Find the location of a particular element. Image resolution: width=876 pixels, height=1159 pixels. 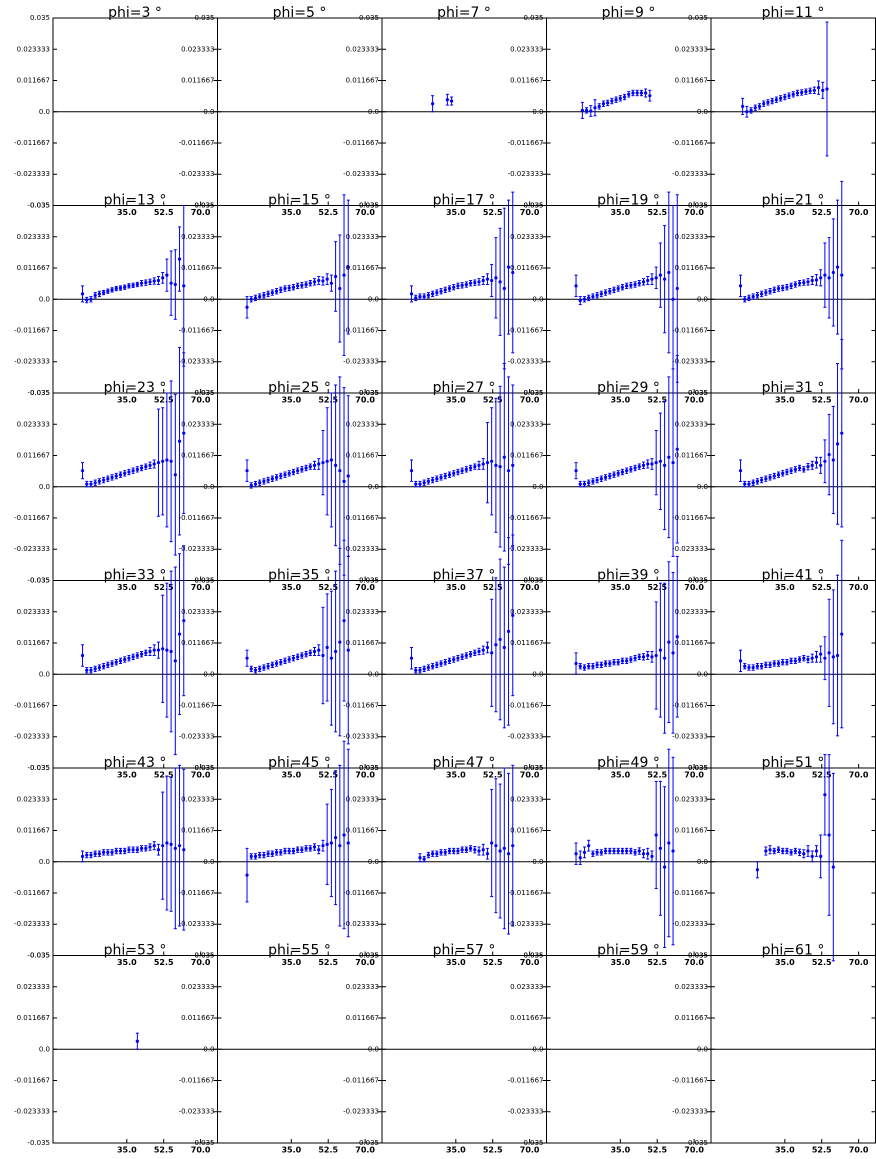

panel-title: phi=5 ° is located at coordinates (300, 13).